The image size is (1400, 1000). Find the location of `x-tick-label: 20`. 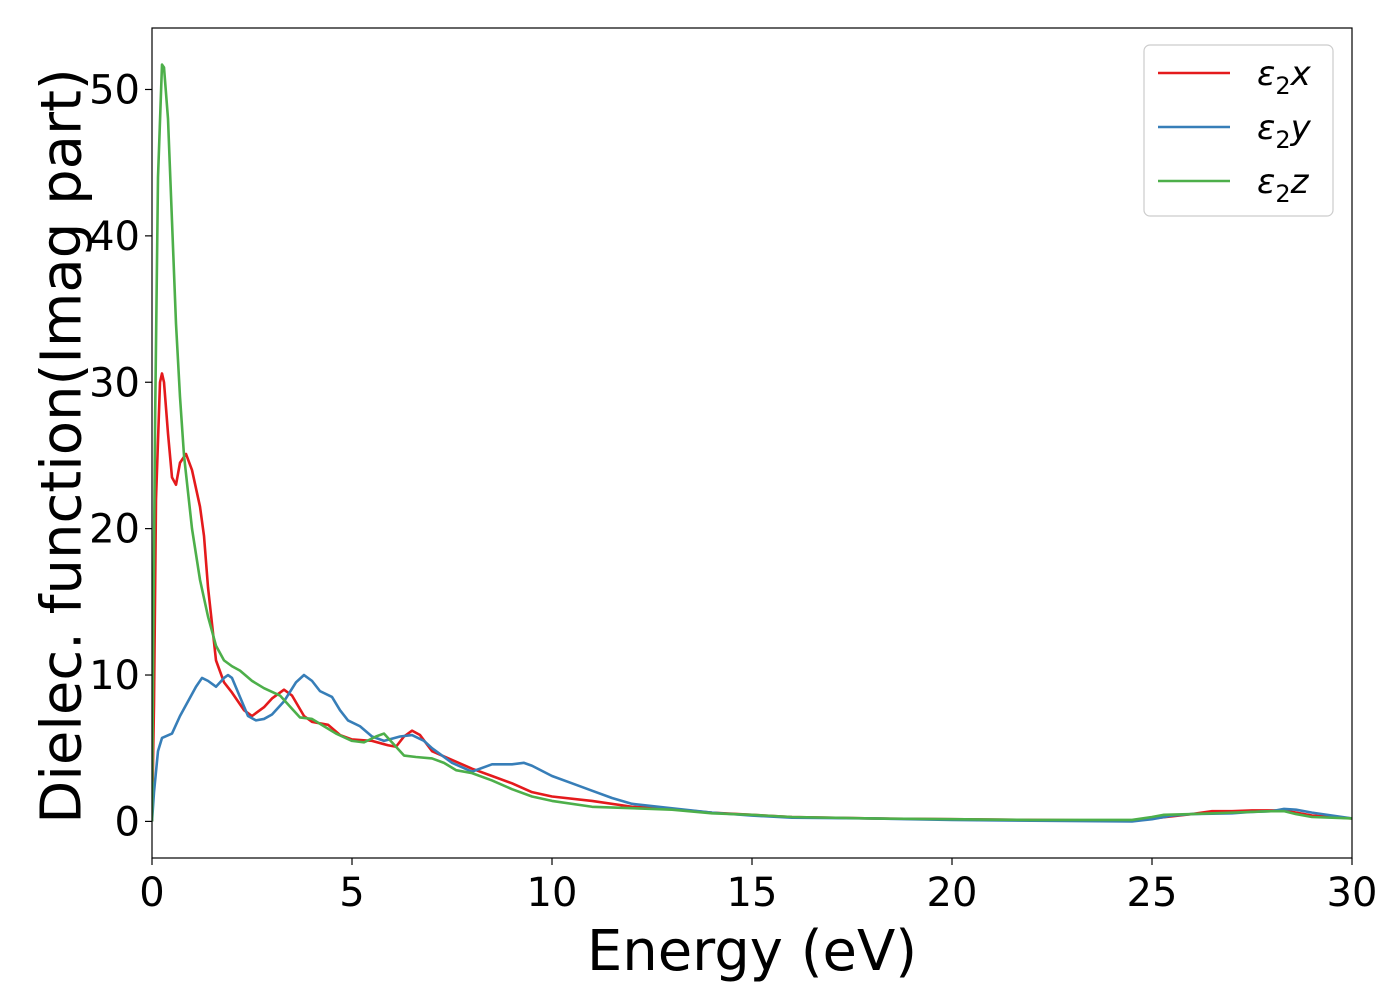

x-tick-label: 20 is located at coordinates (952, 893).